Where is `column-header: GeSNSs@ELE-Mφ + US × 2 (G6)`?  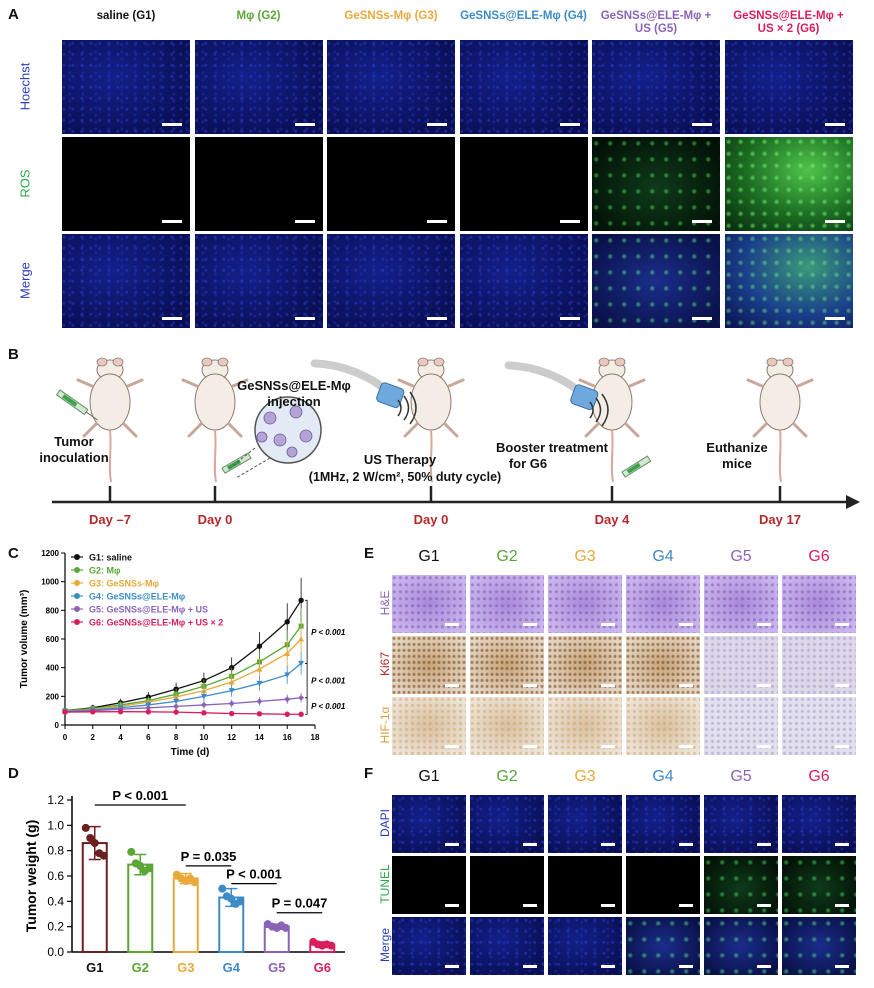
column-header: GeSNSs@ELE-Mφ + US × 2 (G6) is located at coordinates (788, 22).